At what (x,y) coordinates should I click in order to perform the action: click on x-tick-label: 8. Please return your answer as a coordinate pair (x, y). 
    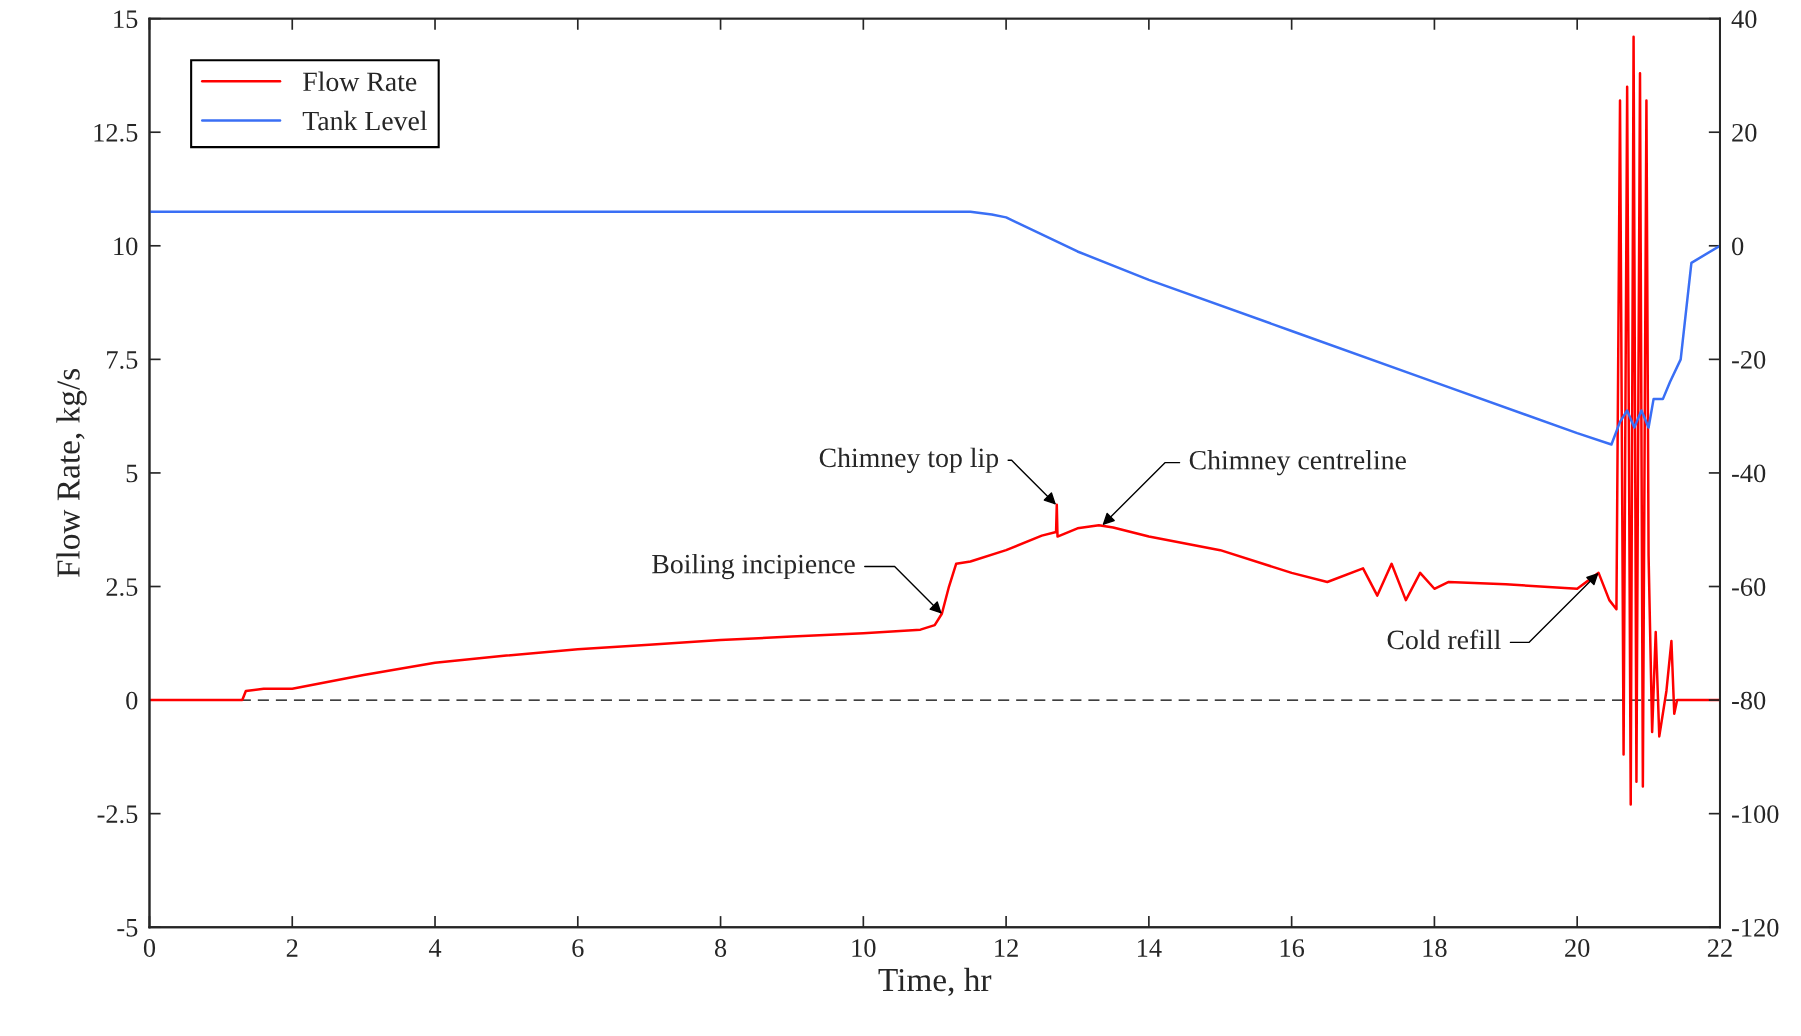
    Looking at the image, I should click on (720, 948).